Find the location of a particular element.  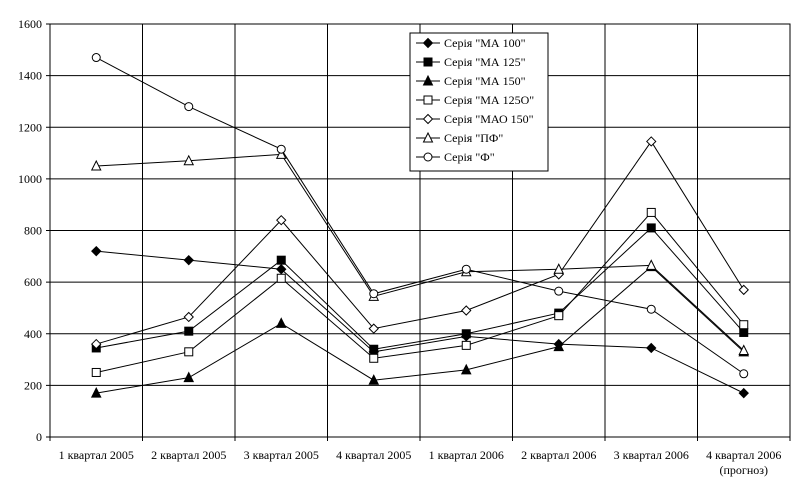

x-category-label: 3 квартал 2006 is located at coordinates (651, 455).